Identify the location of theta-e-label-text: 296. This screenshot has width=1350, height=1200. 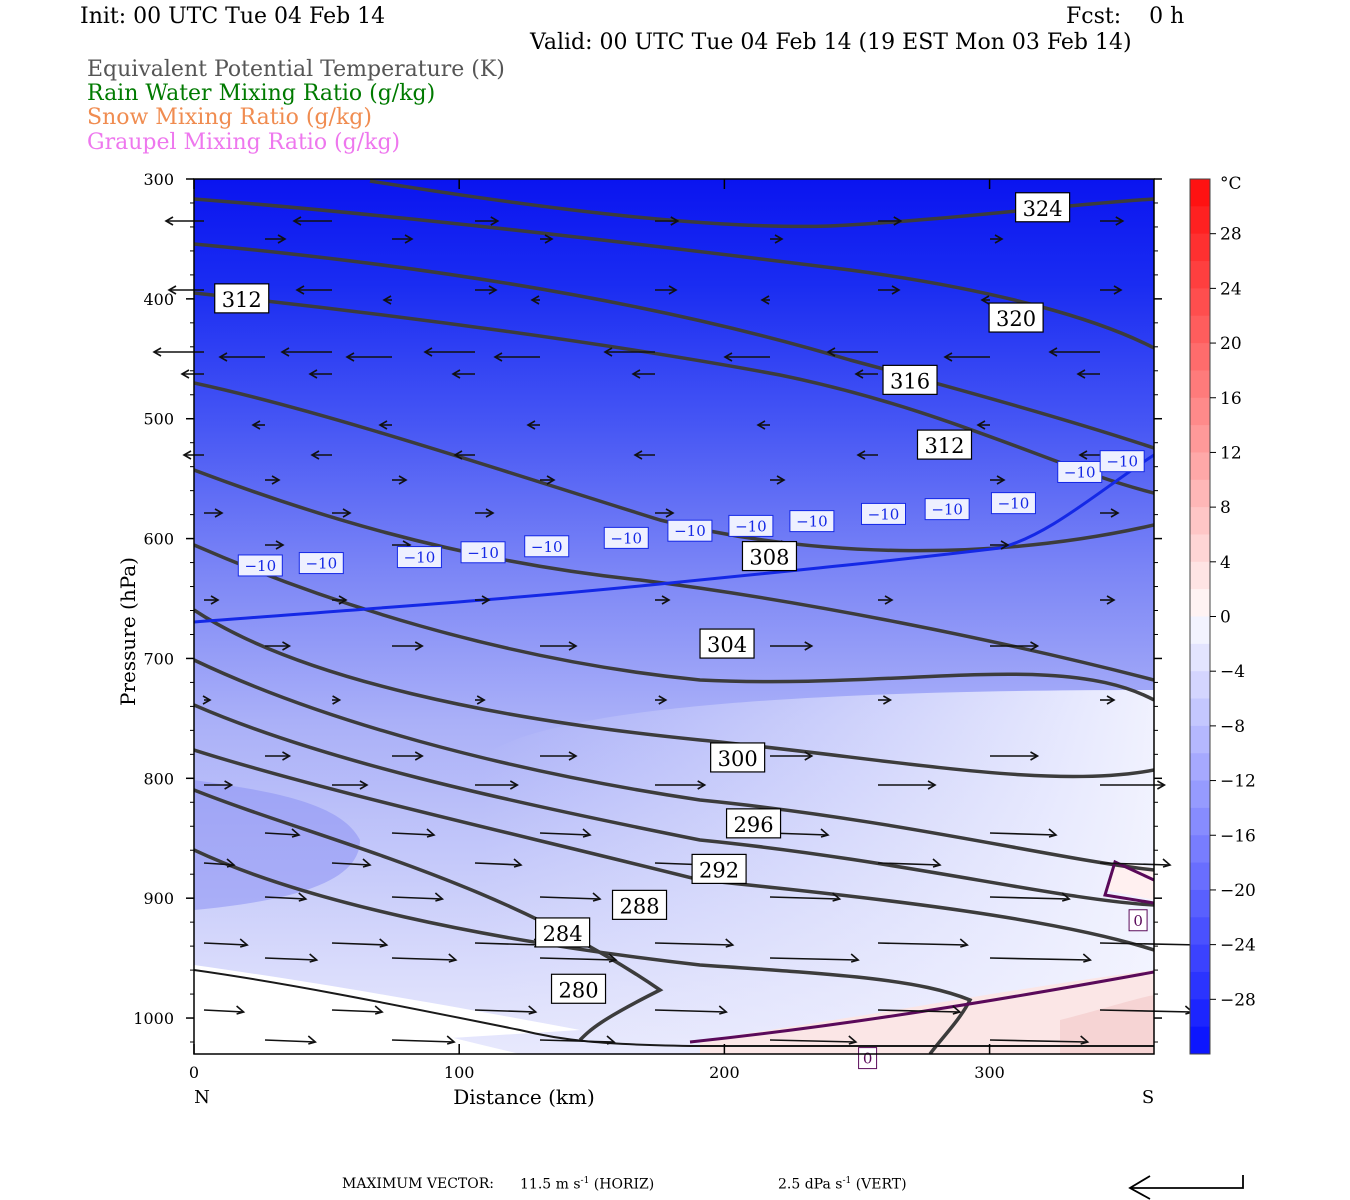
(754, 825).